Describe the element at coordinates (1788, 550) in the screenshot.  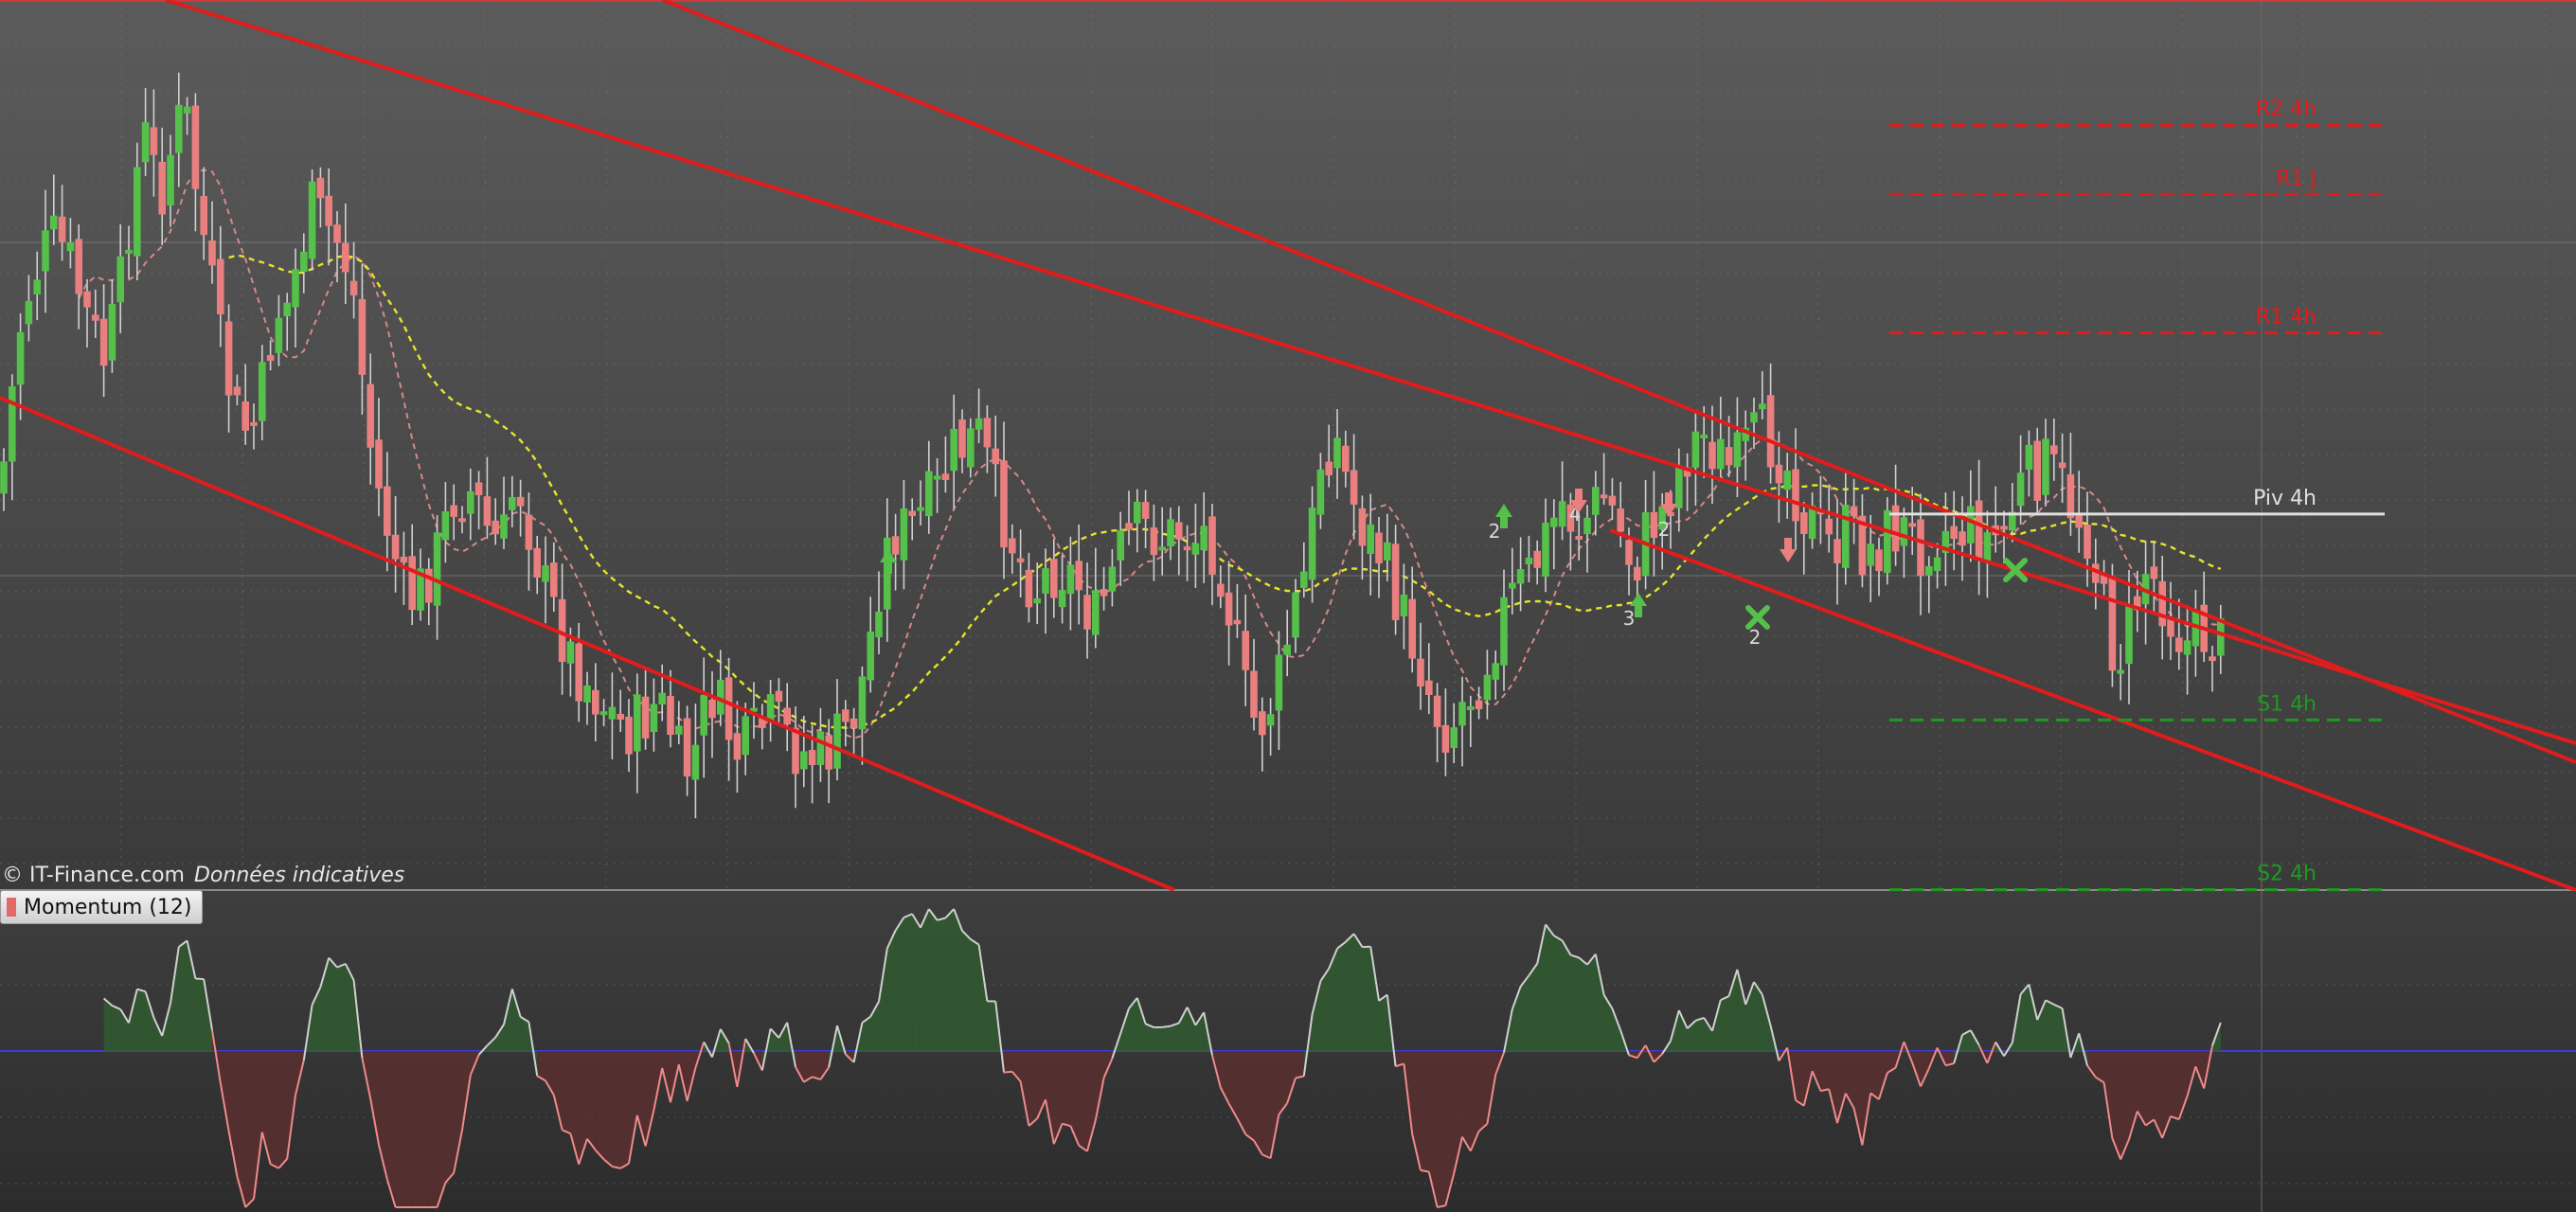
I see `sell-arrow-icon` at that location.